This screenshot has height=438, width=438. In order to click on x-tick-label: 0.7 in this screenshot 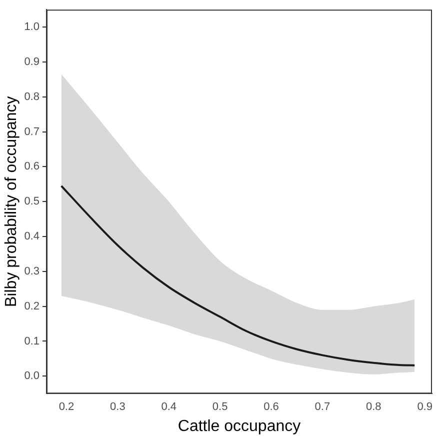, I will do `click(322, 407)`.